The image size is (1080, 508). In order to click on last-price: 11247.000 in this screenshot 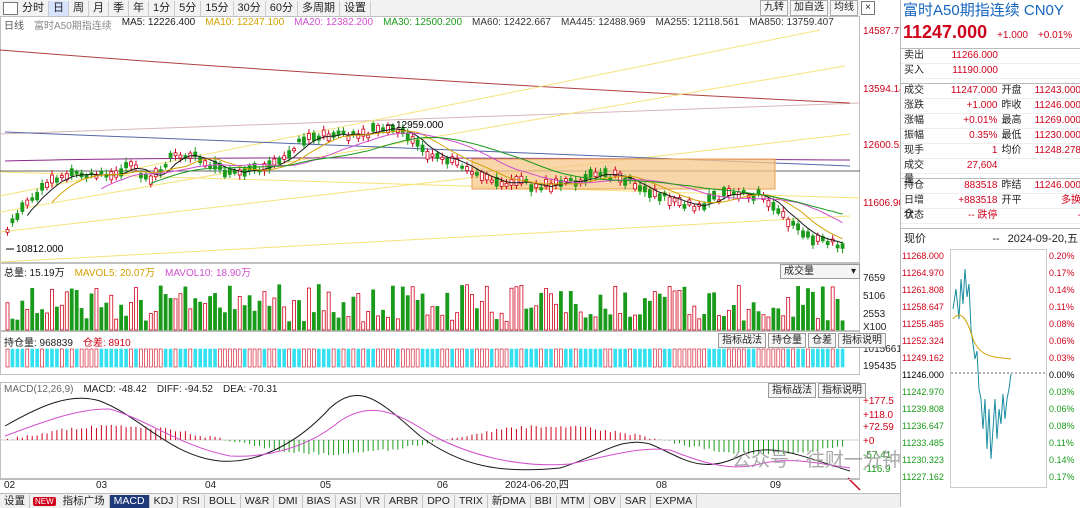, I will do `click(945, 32)`.